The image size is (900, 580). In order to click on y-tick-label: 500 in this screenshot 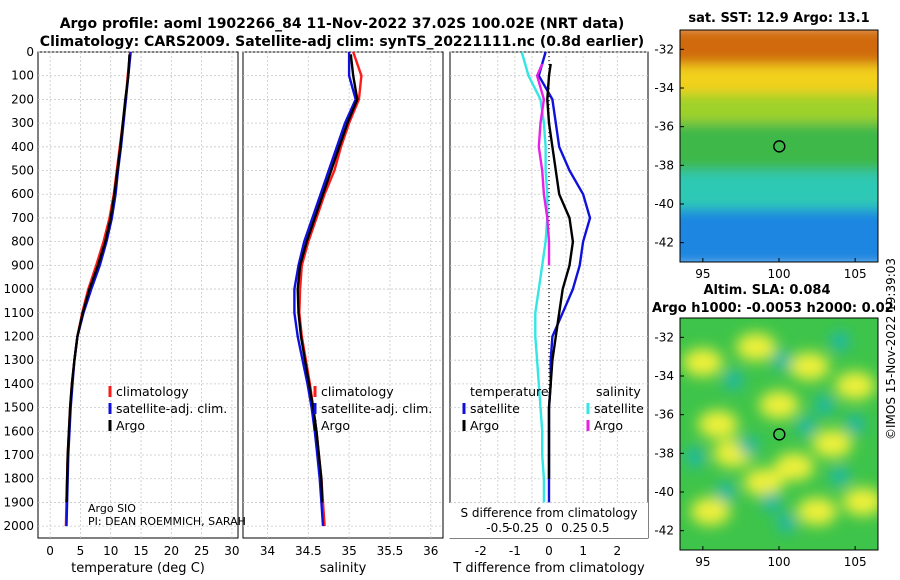, I will do `click(22, 171)`.